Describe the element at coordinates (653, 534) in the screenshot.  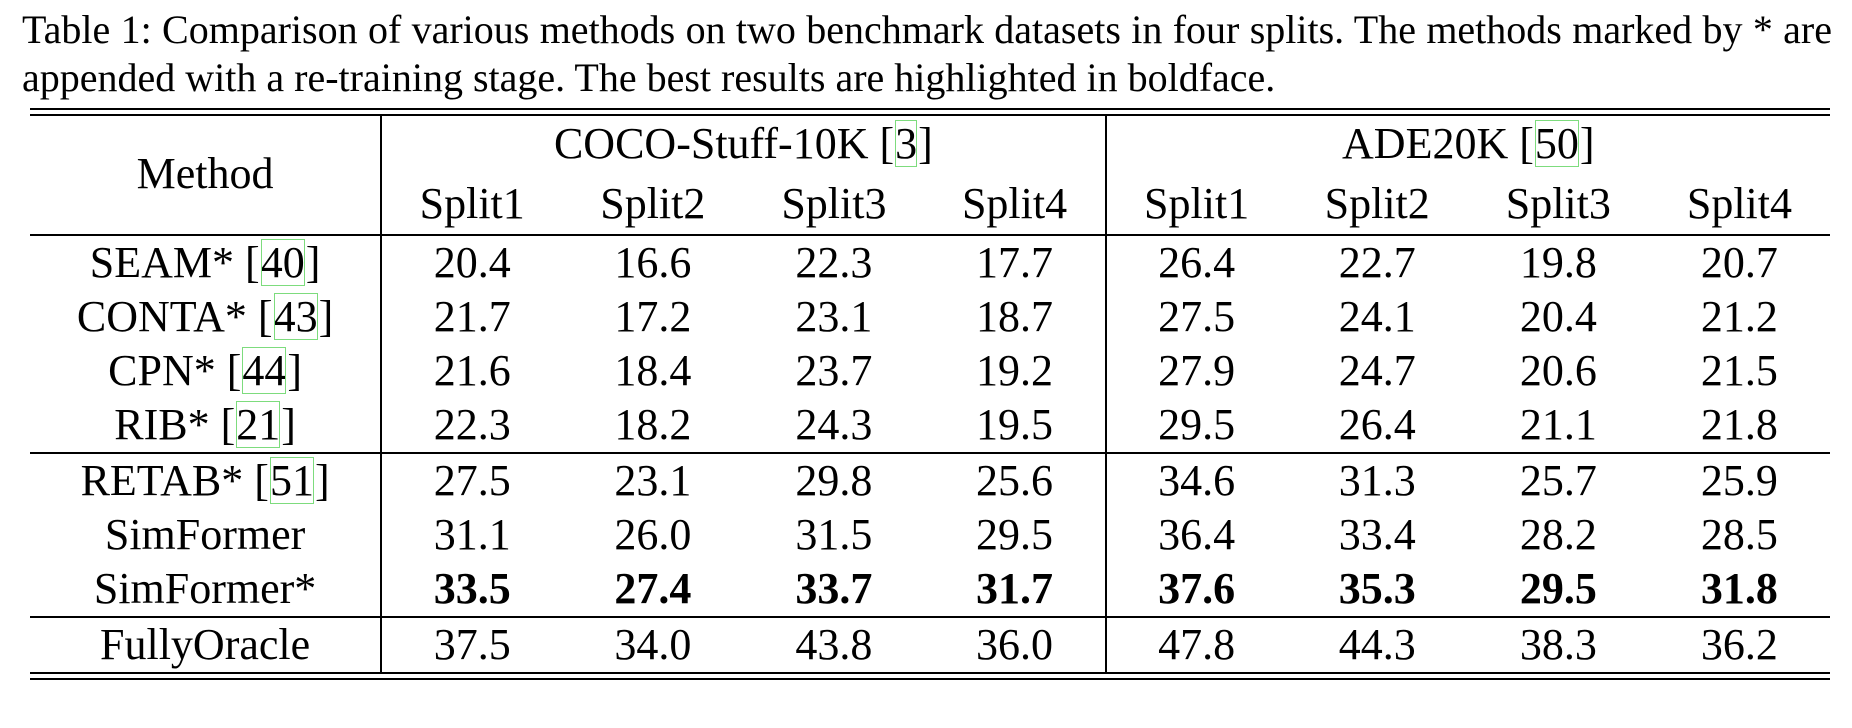
I see `value-cell: 26.0` at that location.